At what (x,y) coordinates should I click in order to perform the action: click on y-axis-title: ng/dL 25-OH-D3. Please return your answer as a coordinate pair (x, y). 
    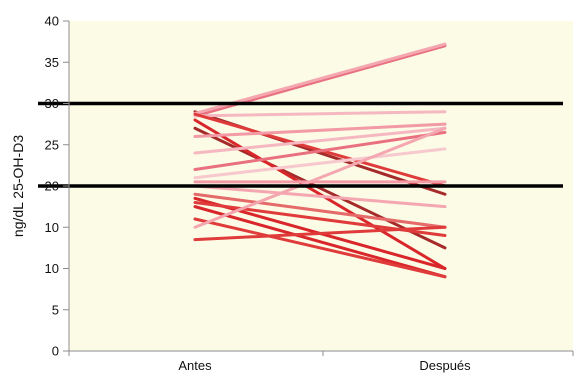
    Looking at the image, I should click on (18, 186).